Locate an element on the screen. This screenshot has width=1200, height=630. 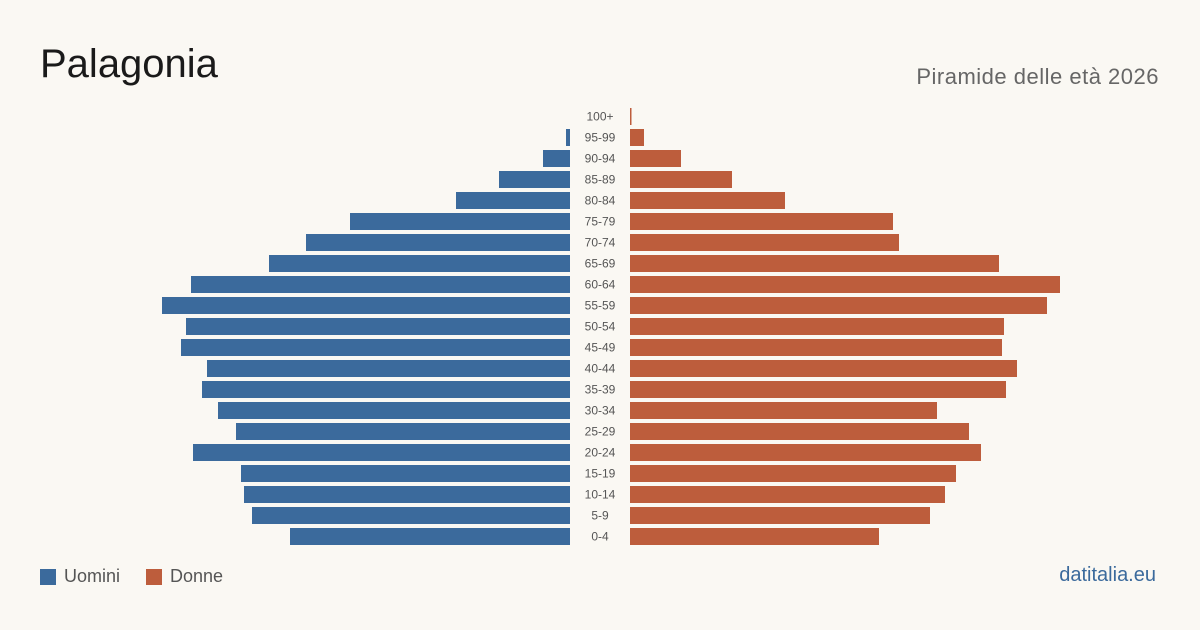
bar-women-100plus is located at coordinates (631, 116).